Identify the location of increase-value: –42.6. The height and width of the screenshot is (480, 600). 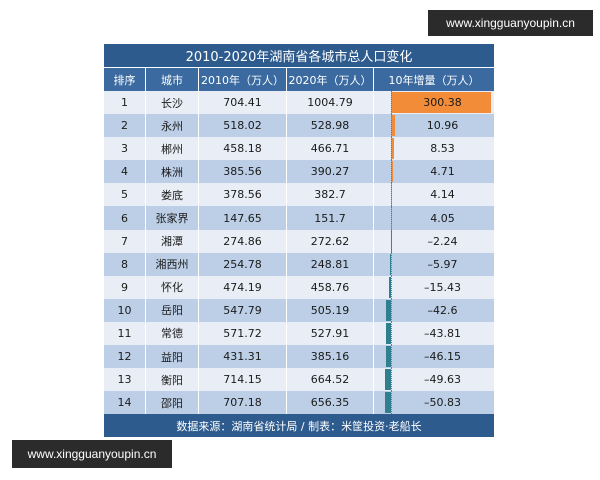
(442, 310).